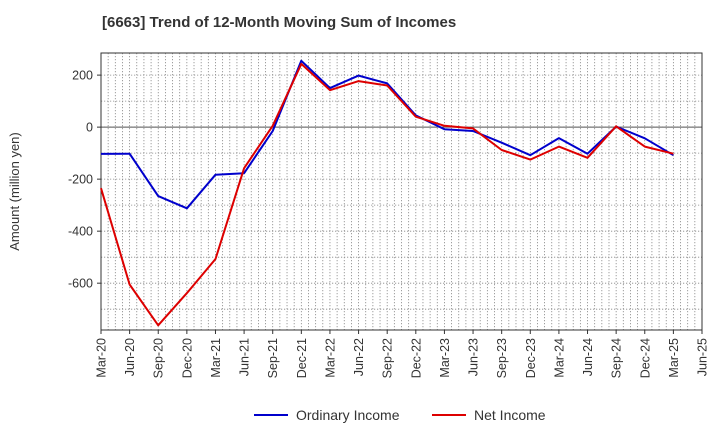 Image resolution: width=720 pixels, height=440 pixels. I want to click on x-tick-label: Mar-20, so click(102, 358).